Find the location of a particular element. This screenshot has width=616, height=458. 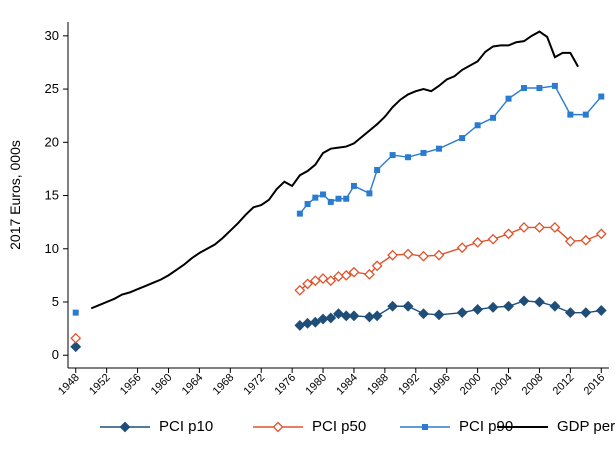

y-tick-label: 25 is located at coordinates (52, 88).